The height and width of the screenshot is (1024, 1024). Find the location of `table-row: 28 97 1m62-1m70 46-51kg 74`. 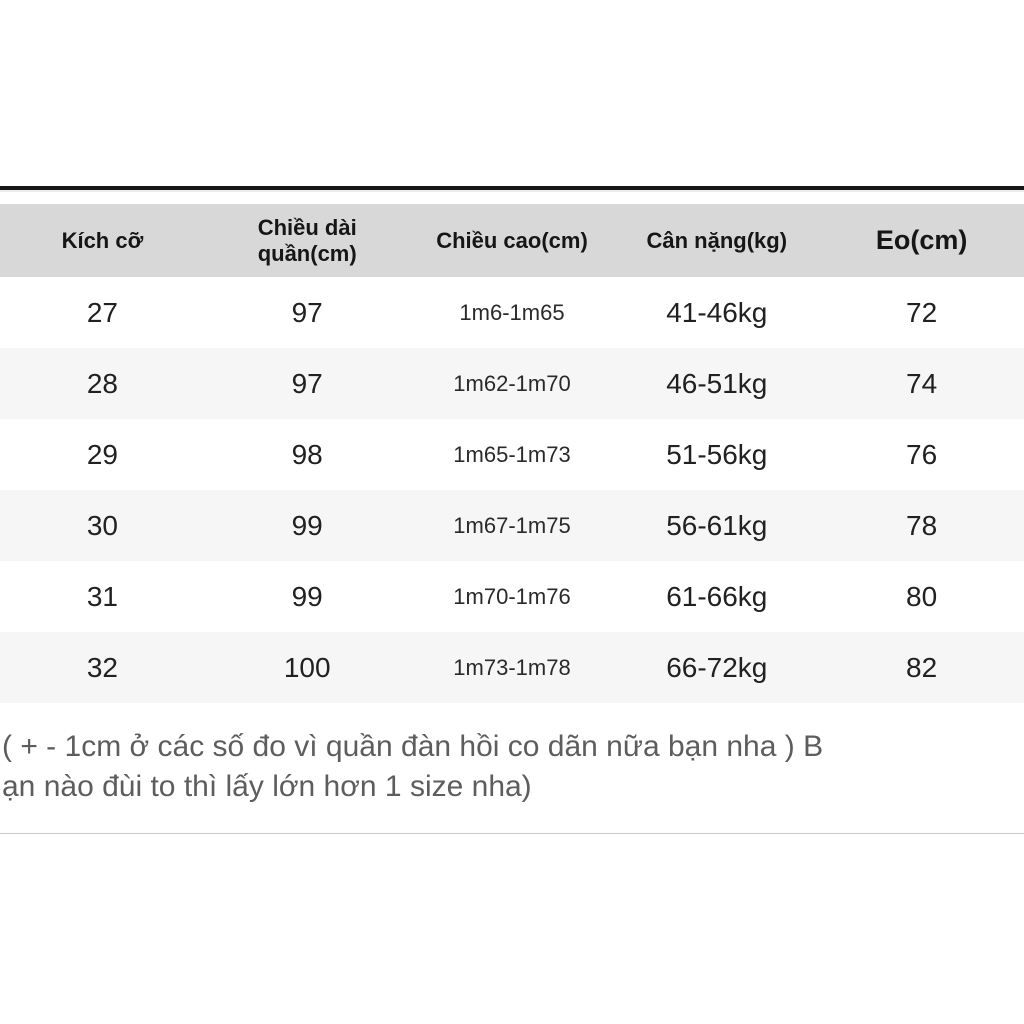

table-row: 28 97 1m62-1m70 46-51kg 74 is located at coordinates (512, 383).